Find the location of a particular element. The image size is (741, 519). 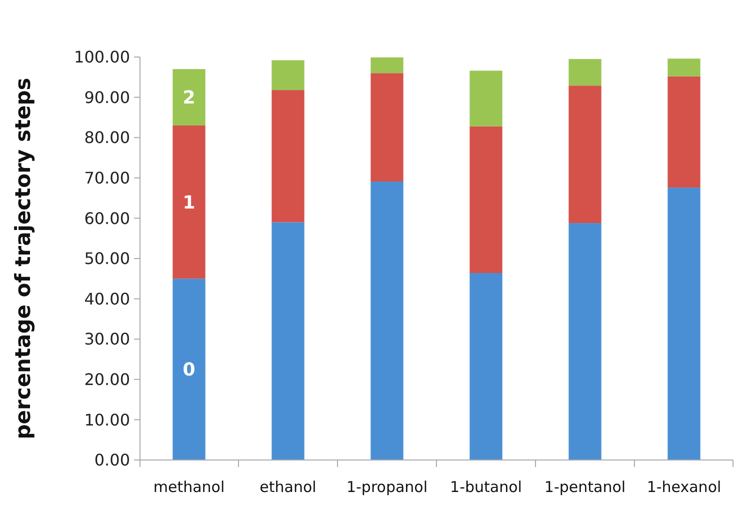

y-tick-label: 50.00 is located at coordinates (107, 258).